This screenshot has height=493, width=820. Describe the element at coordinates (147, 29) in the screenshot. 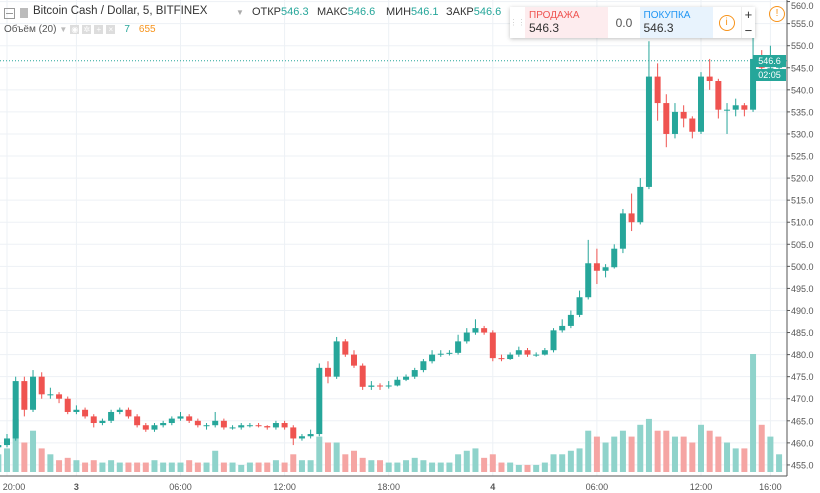

I see `volume-down-value: 655` at that location.